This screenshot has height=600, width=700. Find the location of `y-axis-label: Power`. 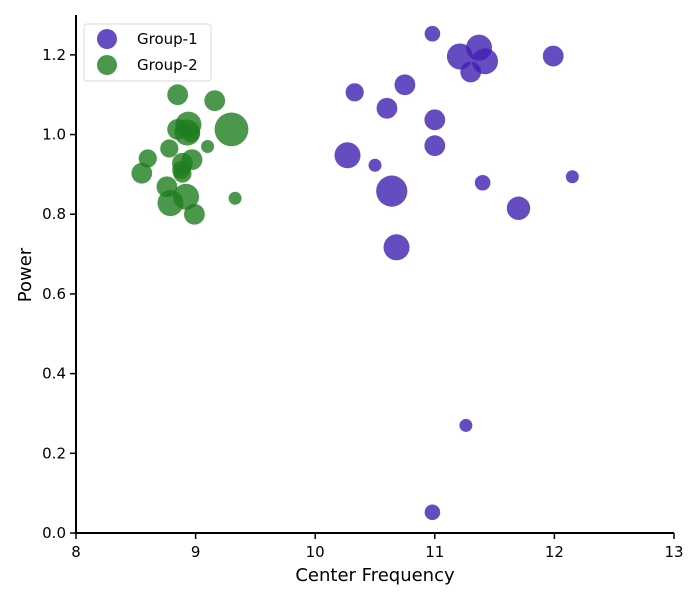

y-axis-label: Power is located at coordinates (25, 274).